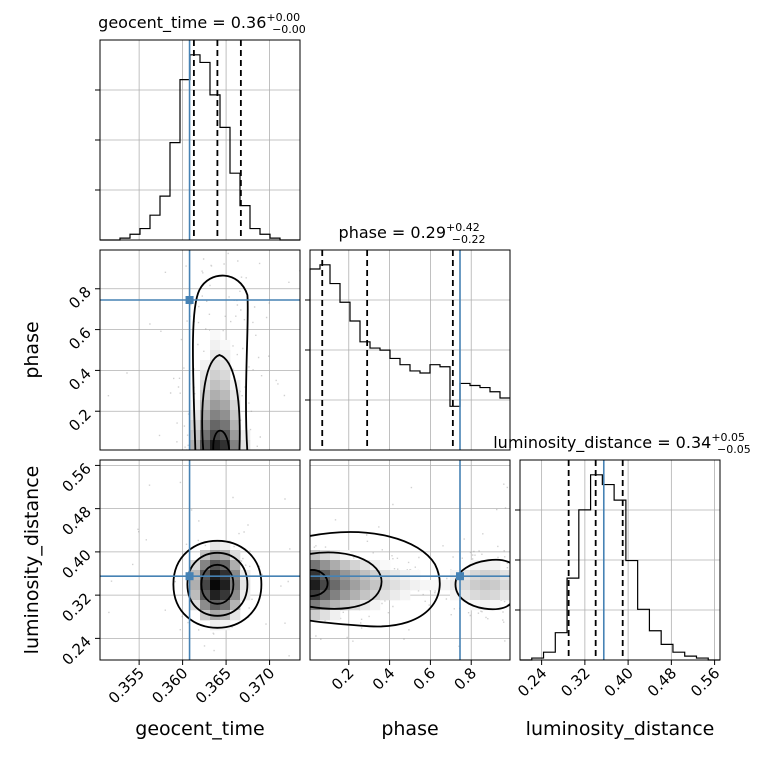 This screenshot has width=760, height=760. I want to click on density-geocent_time-vs-luminosity_distance, so click(199, 569).